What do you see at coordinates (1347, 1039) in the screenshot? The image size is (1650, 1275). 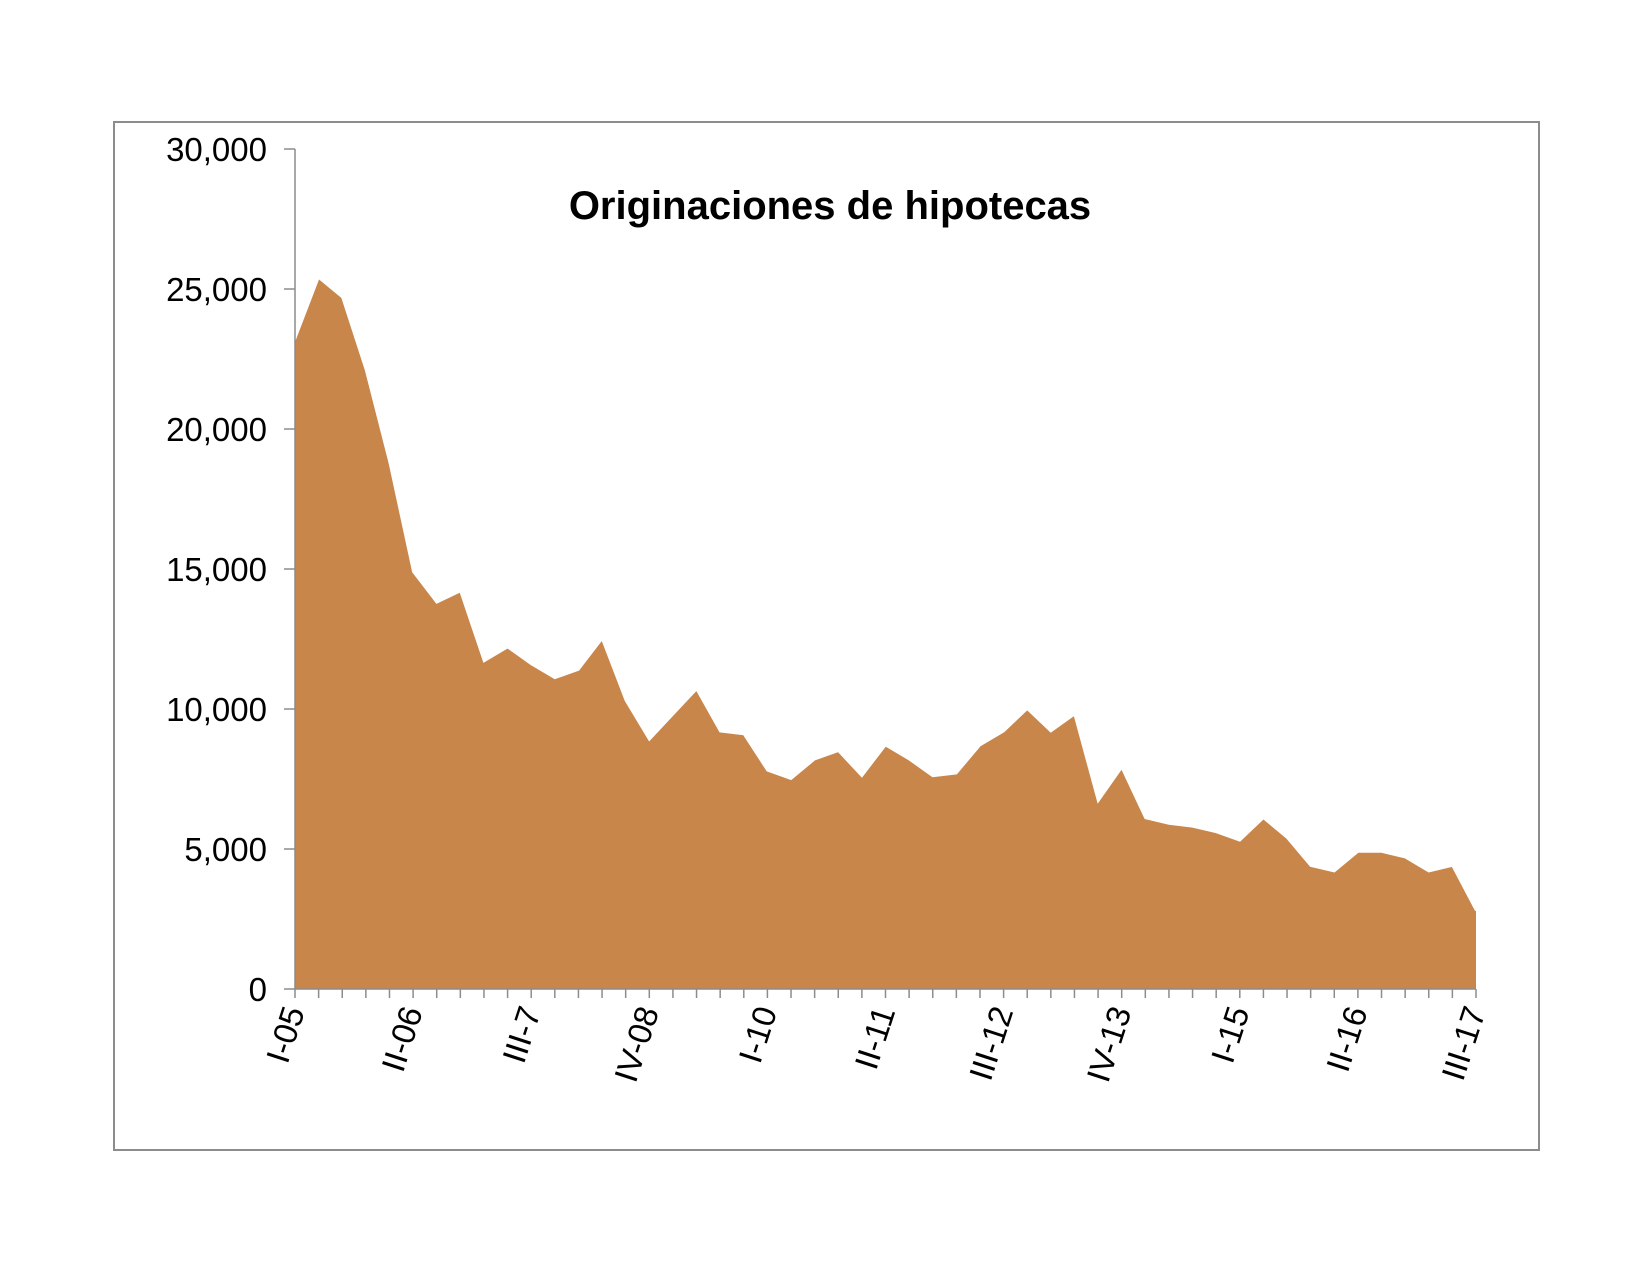 I see `x-tick-label: II-16` at bounding box center [1347, 1039].